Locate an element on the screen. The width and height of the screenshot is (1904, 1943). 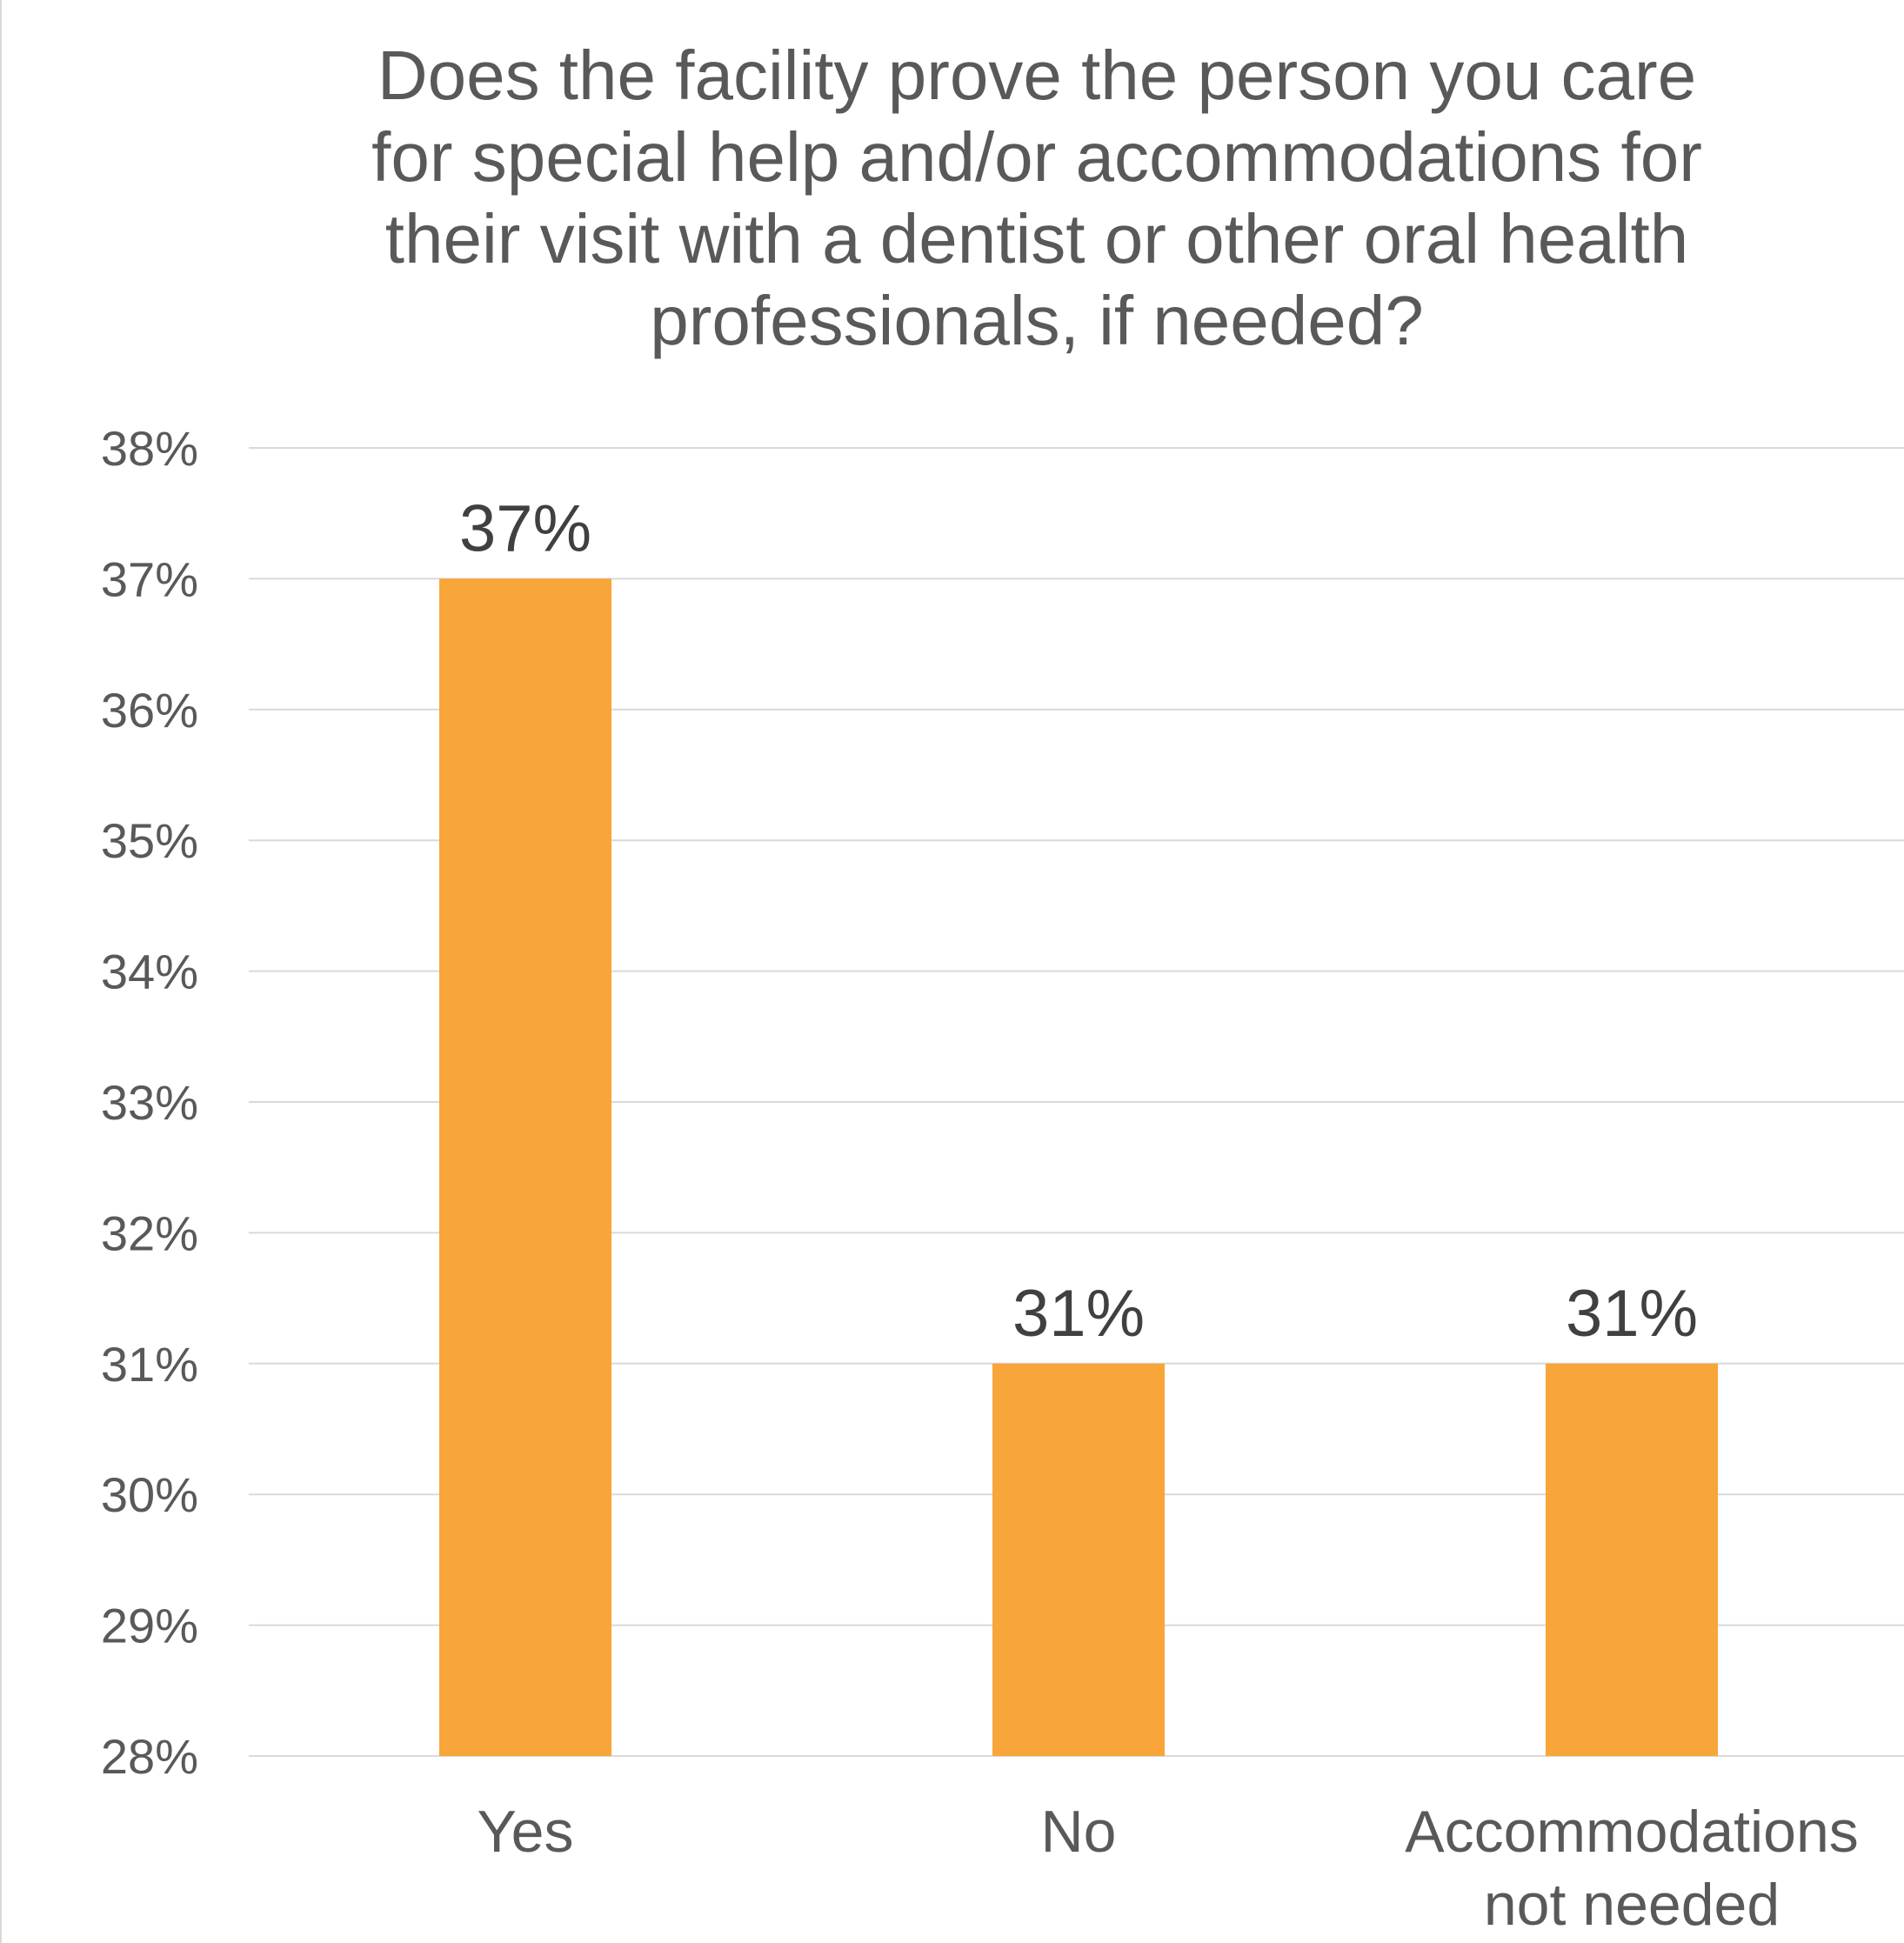
category-label-line: not needed is located at coordinates (1632, 1905).